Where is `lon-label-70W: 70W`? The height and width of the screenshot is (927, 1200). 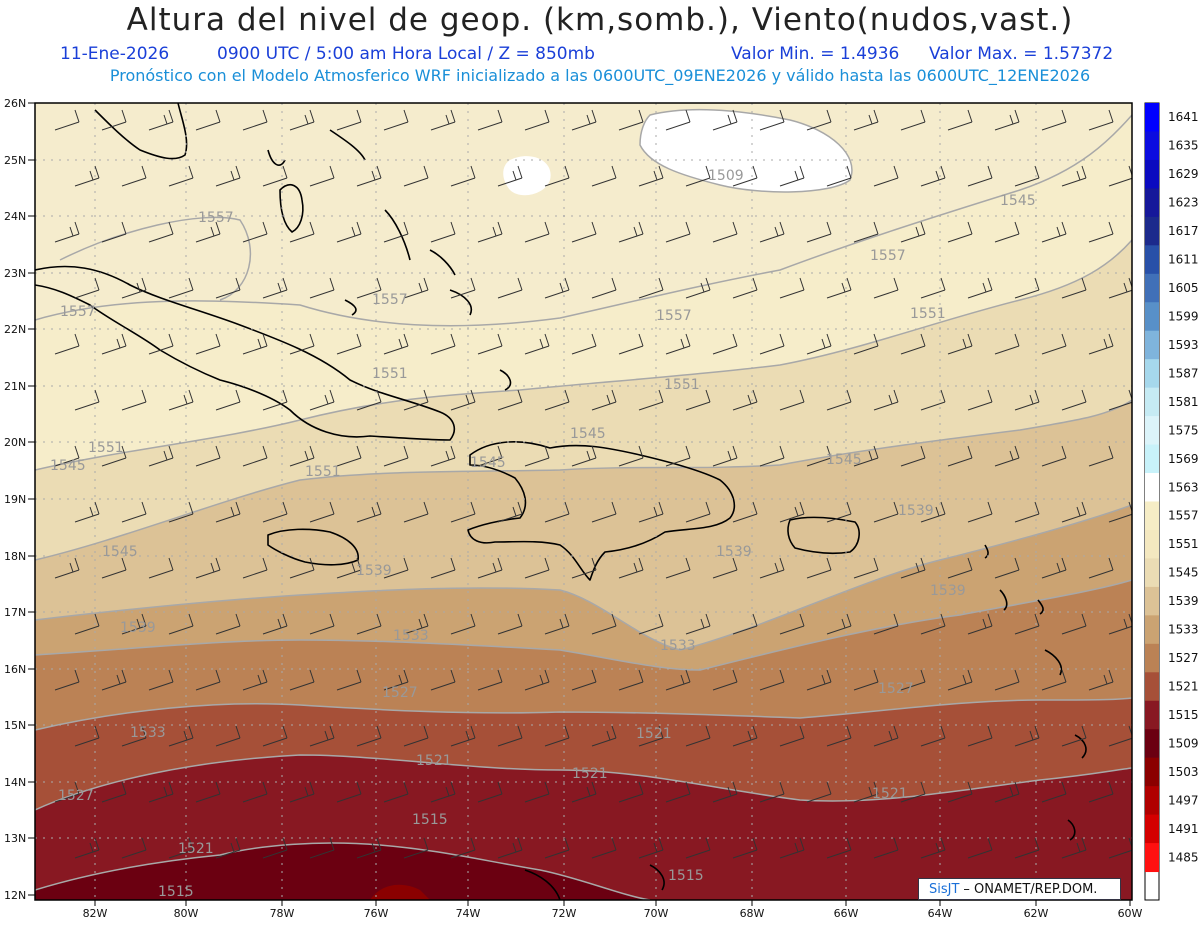 lon-label-70W: 70W is located at coordinates (656, 913).